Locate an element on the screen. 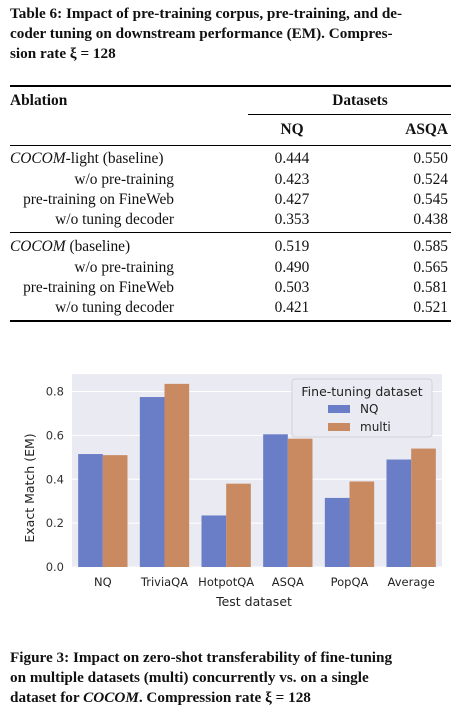 The image size is (462, 713). y-tick-label: 0.8 is located at coordinates (55, 392).